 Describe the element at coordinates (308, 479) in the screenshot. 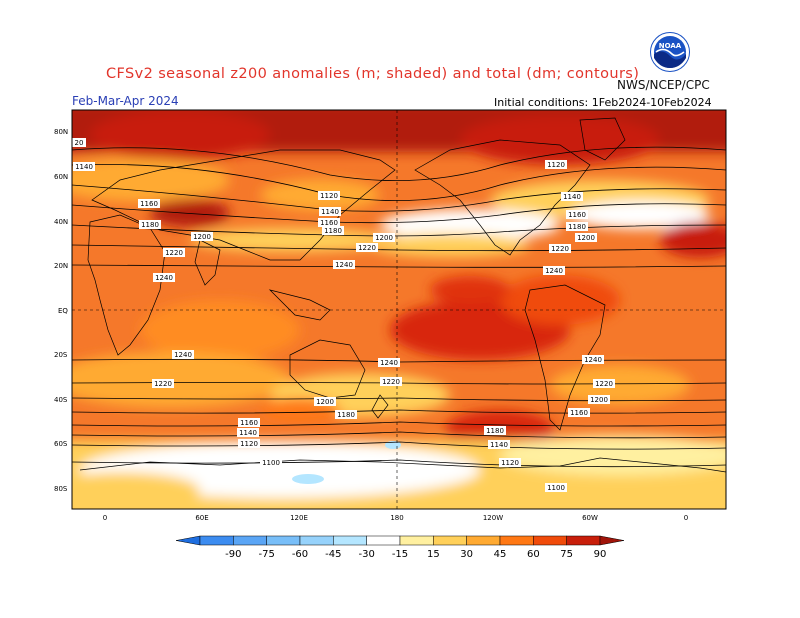

I see `negative-anomaly-patch` at that location.